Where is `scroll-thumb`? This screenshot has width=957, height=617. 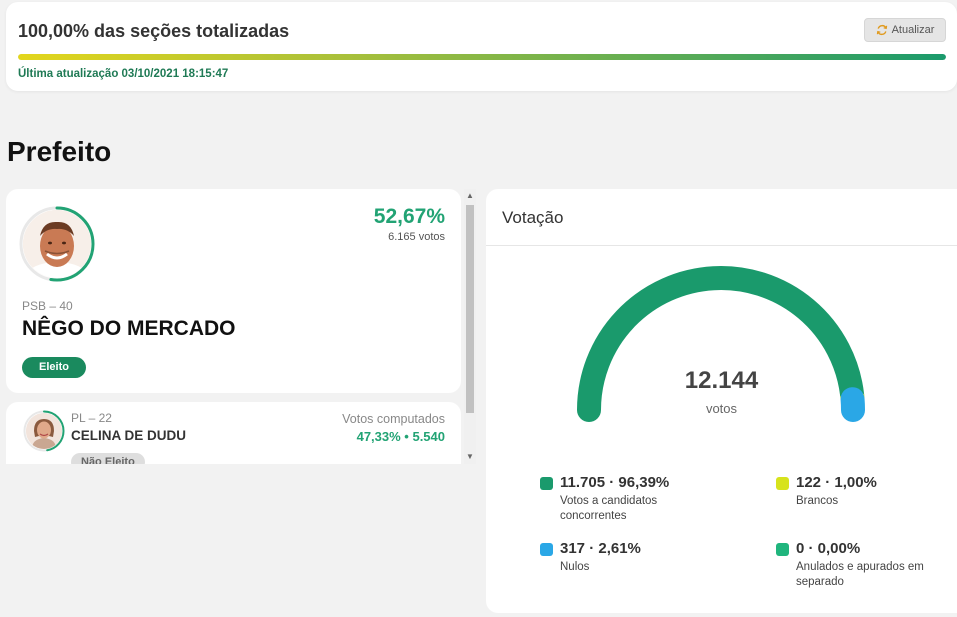
scroll-thumb is located at coordinates (470, 309).